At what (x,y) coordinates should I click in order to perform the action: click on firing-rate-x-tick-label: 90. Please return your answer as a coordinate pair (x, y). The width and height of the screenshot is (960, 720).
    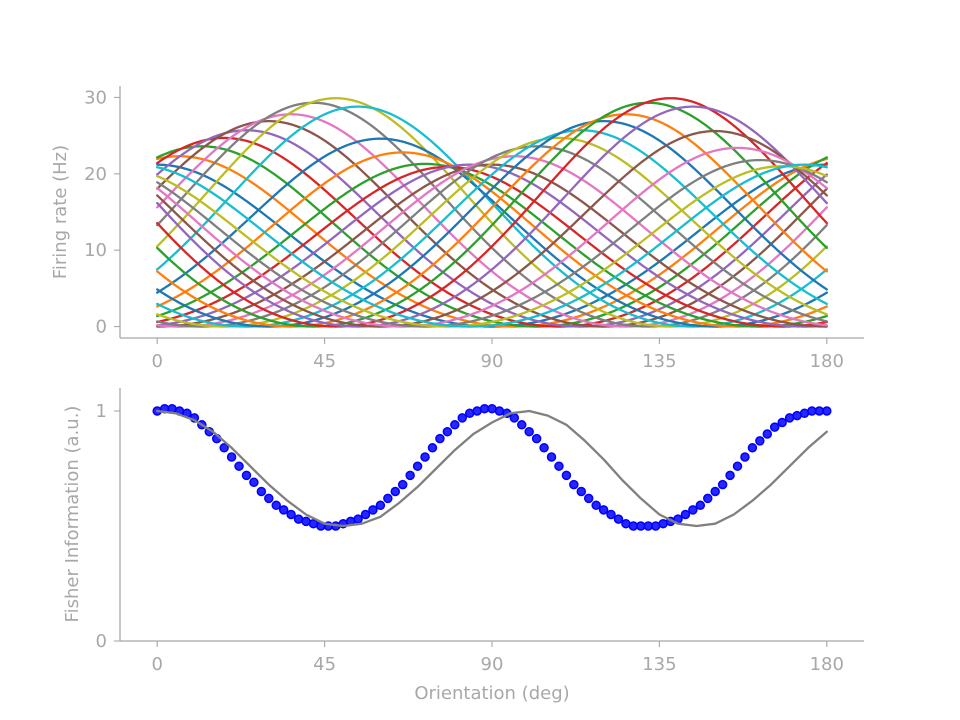
    Looking at the image, I should click on (492, 361).